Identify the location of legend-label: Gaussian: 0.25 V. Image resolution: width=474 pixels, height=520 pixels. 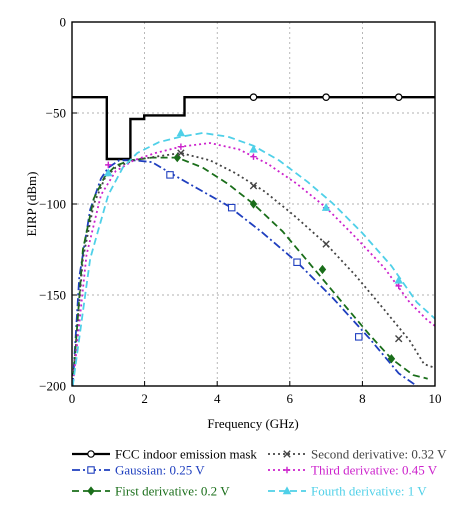
(160, 470).